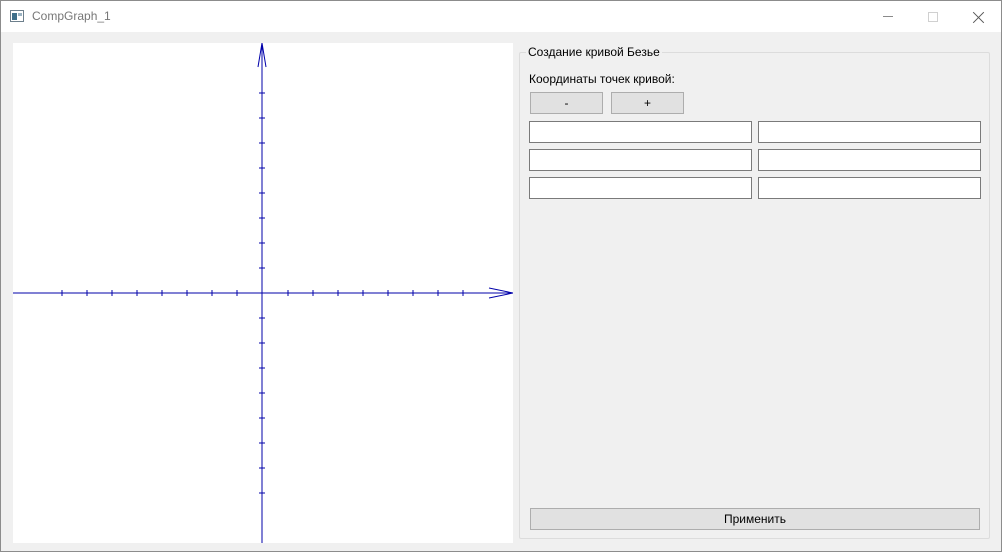 This screenshot has height=552, width=1002. Describe the element at coordinates (869, 160) in the screenshot. I see `point-2-y-field` at that location.